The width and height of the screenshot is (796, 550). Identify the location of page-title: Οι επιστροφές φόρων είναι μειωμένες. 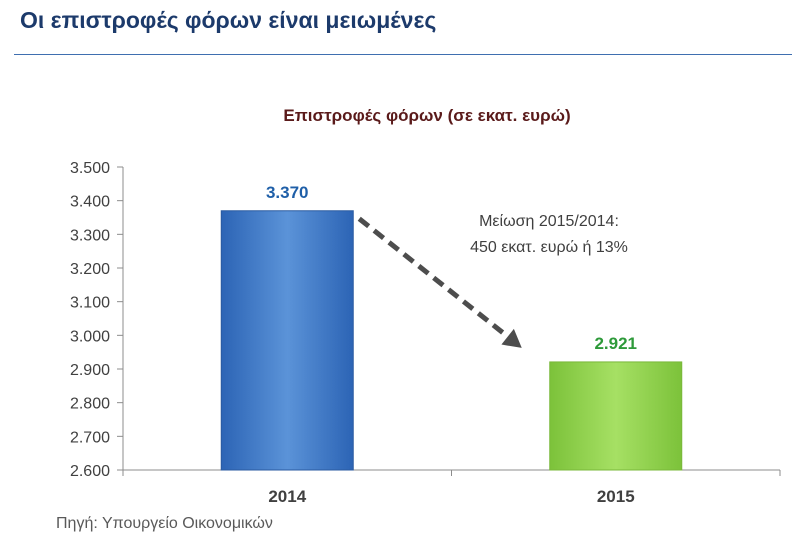
(228, 20).